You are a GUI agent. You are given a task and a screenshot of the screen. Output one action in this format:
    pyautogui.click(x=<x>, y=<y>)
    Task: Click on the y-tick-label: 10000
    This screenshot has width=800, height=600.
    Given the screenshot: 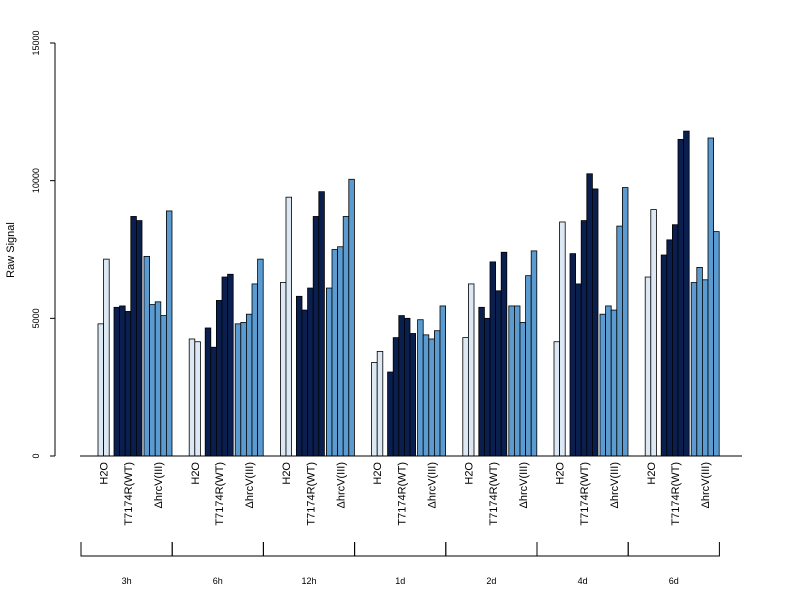 What is the action you would take?
    pyautogui.click(x=36, y=180)
    